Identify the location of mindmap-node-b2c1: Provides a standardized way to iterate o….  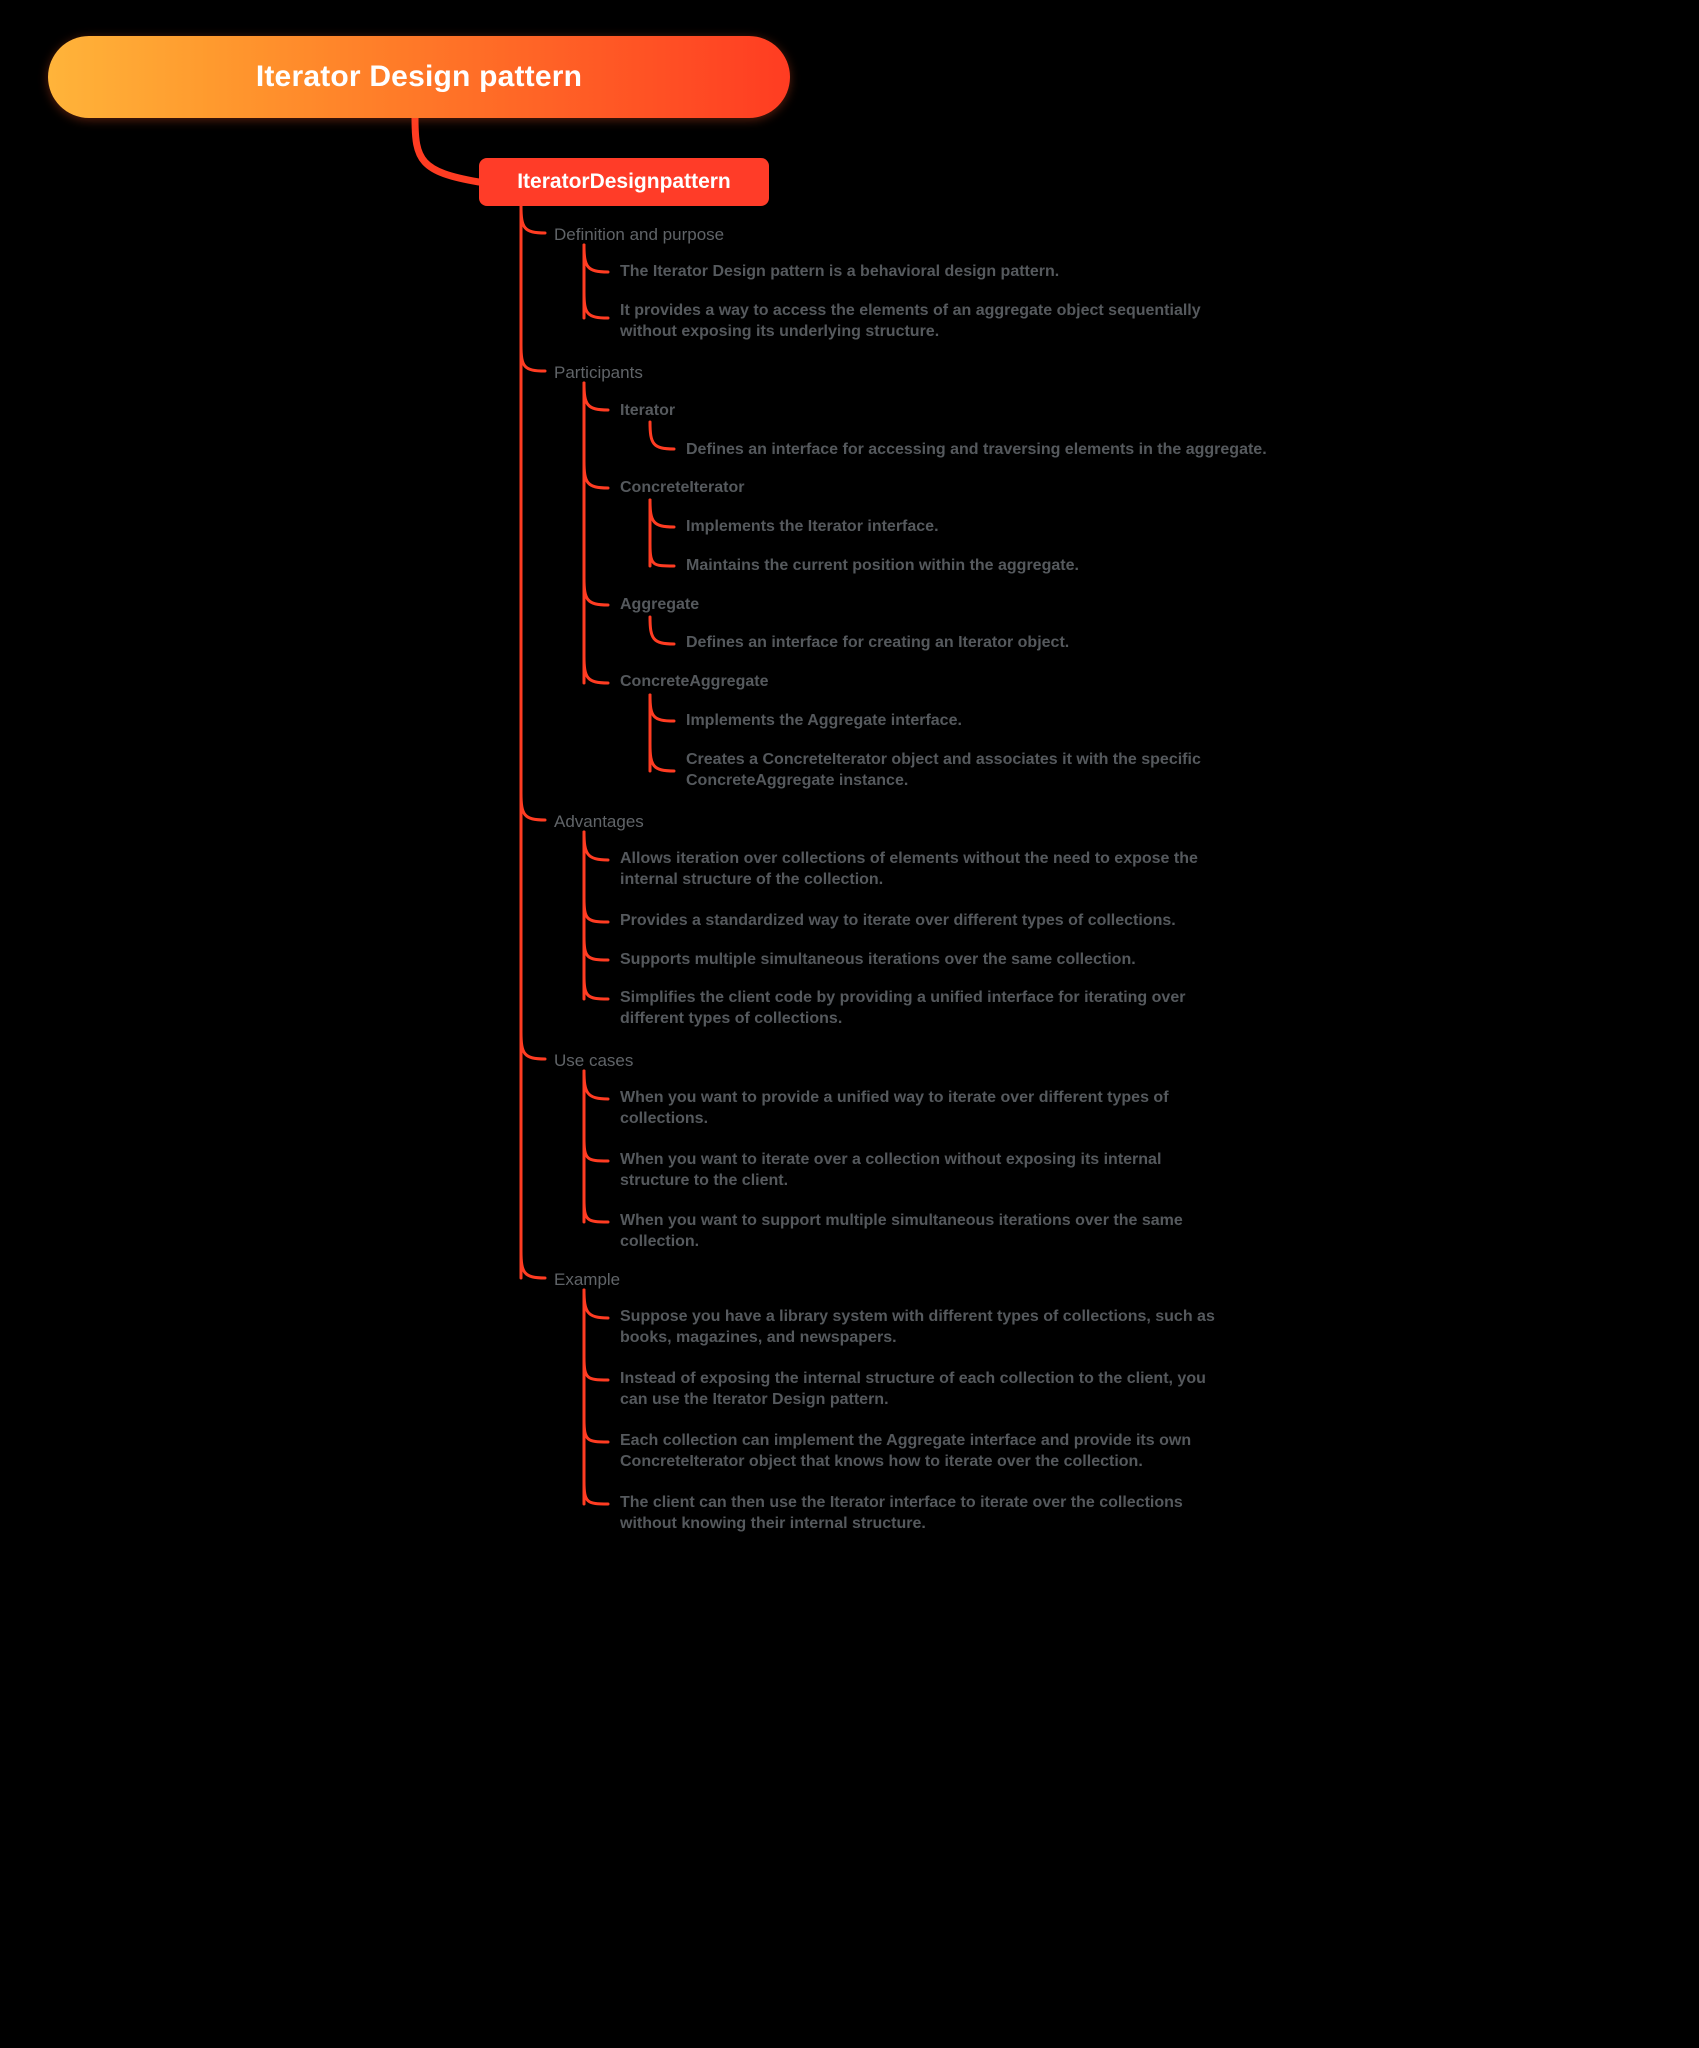
(898, 920).